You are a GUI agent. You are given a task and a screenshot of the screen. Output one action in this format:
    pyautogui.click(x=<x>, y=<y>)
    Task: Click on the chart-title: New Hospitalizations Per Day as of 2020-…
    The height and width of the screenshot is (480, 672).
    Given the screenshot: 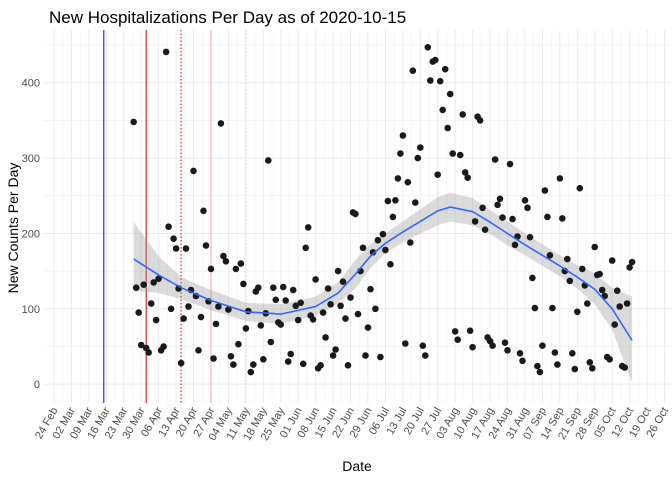 What is the action you would take?
    pyautogui.click(x=227, y=17)
    